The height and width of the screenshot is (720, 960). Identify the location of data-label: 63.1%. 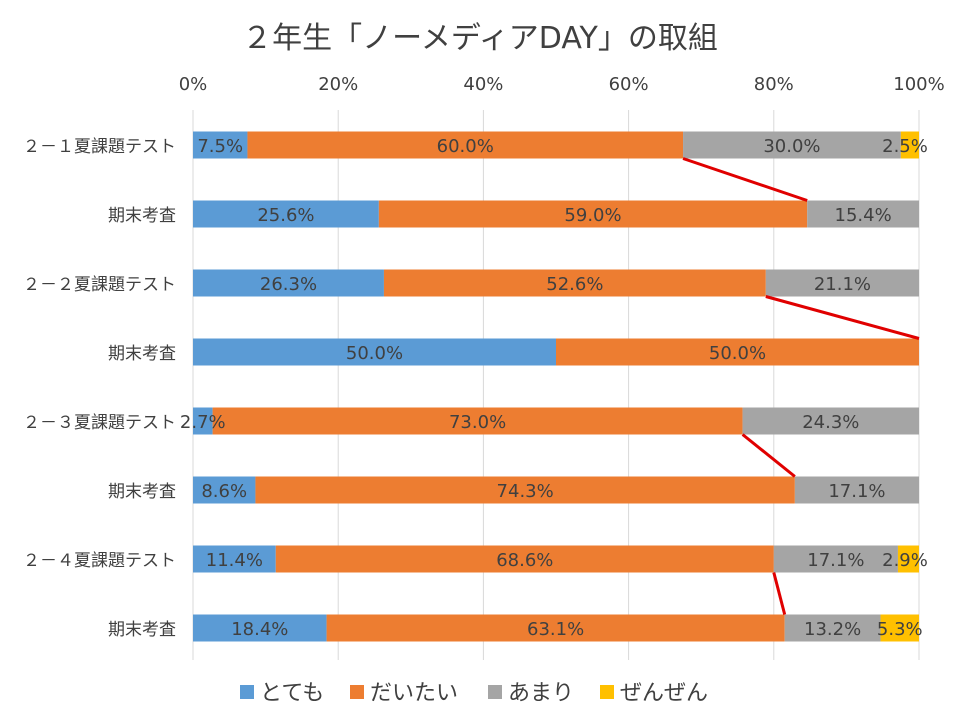
(555, 629).